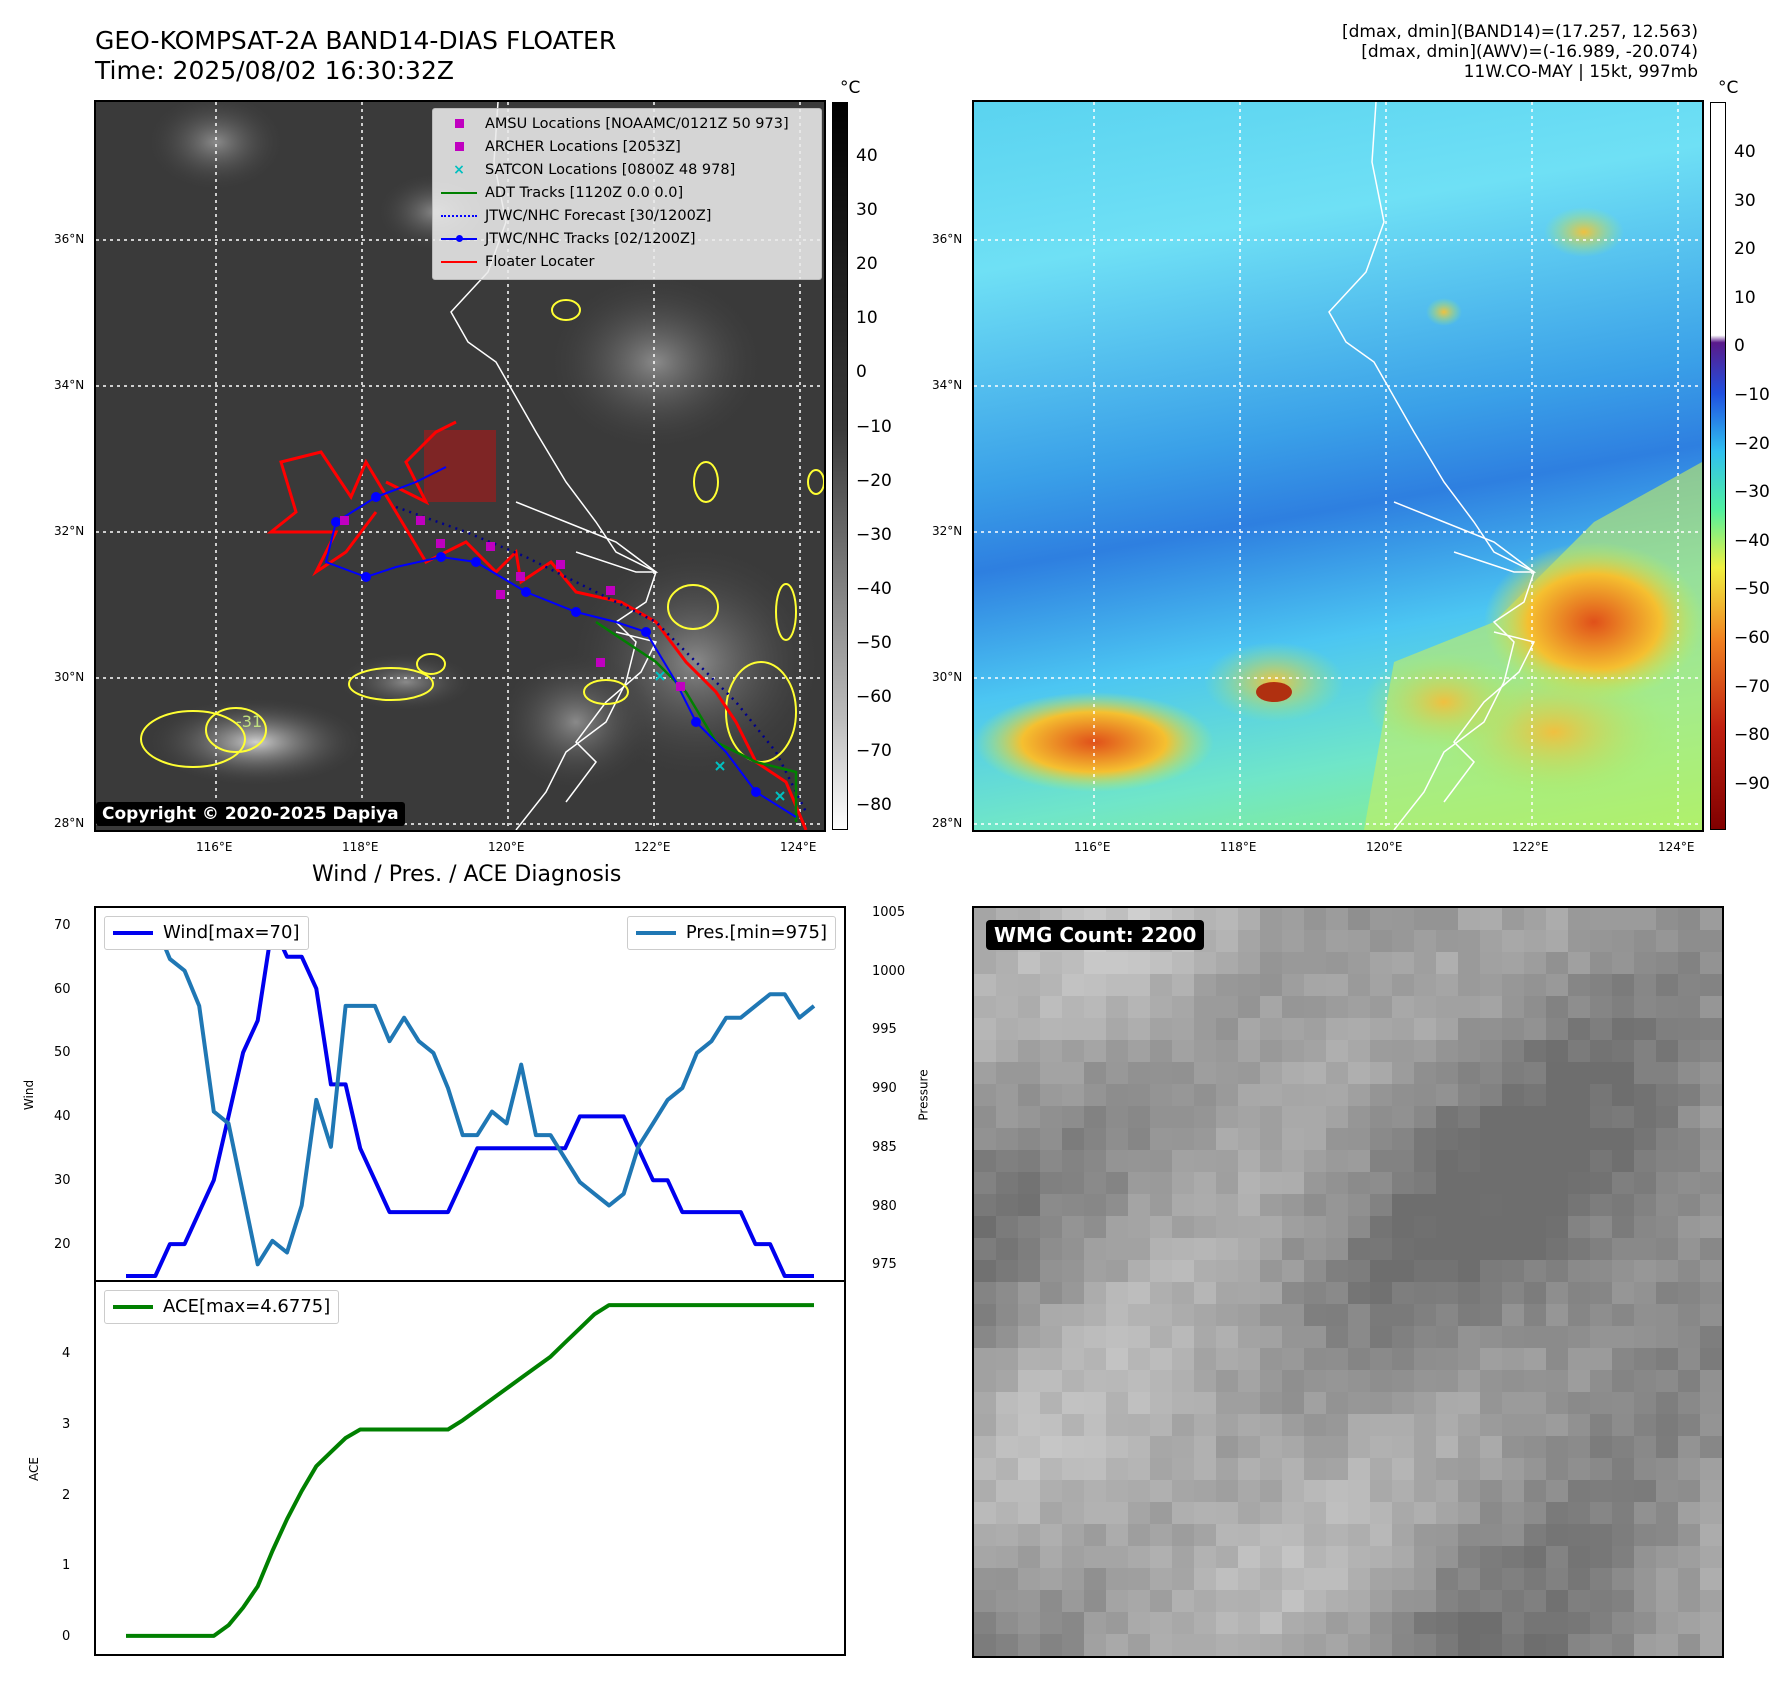 This screenshot has width=1788, height=1690. Describe the element at coordinates (1092, 847) in the screenshot. I see `wv-lon-tick-116: 116°E` at that location.